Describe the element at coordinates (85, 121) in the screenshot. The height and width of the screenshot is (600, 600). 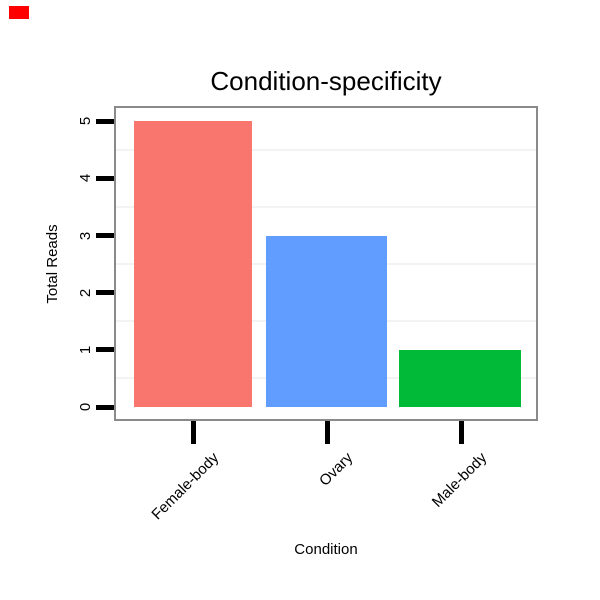
I see `y-axis-tick-label: 5` at that location.